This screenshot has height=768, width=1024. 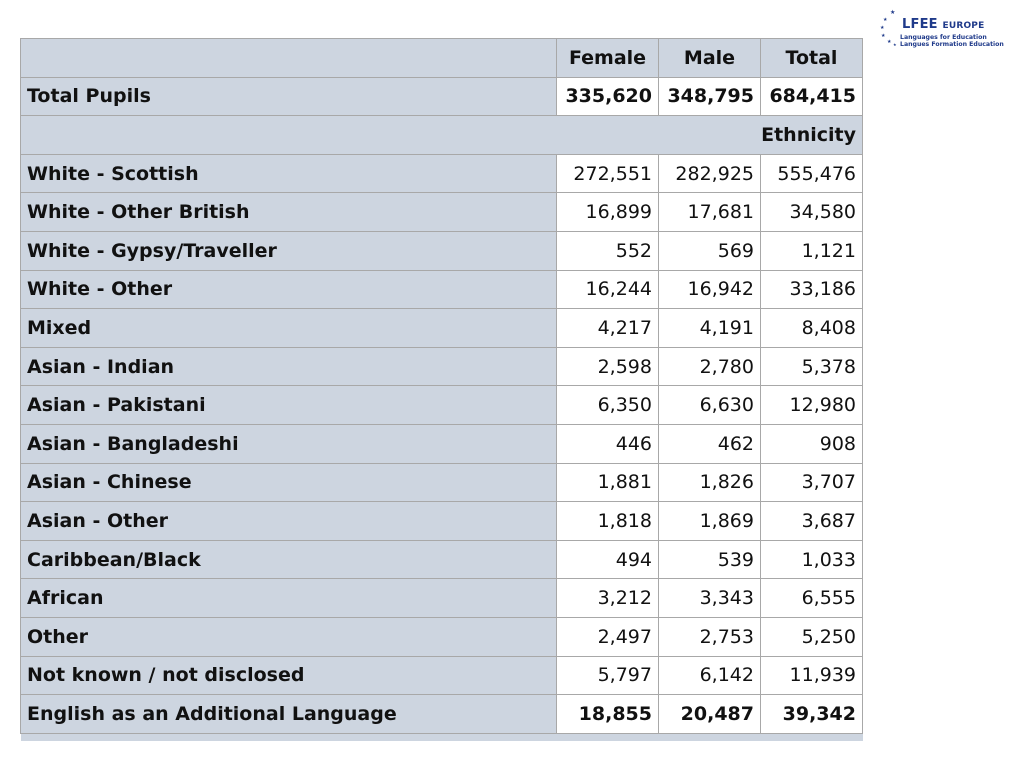 I want to click on table-row: White - Scottish 272,551 282,925 555,476, so click(x=441, y=173).